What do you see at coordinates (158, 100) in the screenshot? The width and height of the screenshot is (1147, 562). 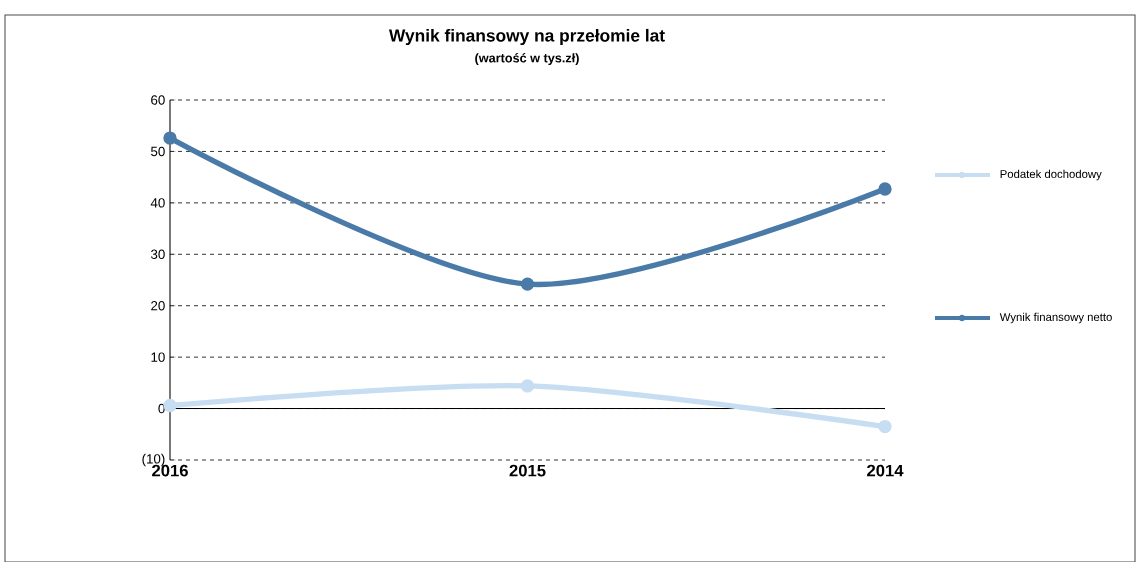 I see `y-tick-label: 60` at bounding box center [158, 100].